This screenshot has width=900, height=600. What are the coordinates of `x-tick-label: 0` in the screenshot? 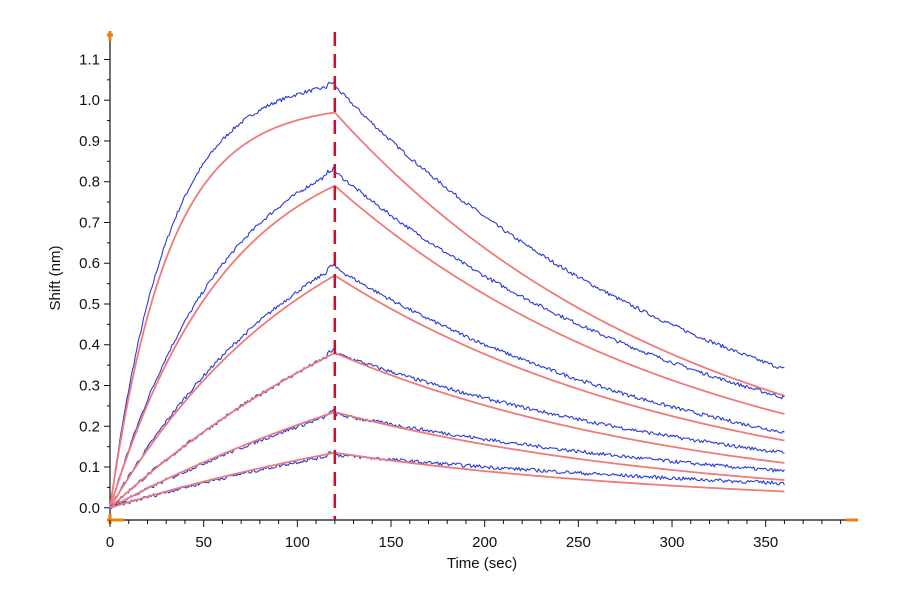 It's located at (110, 542).